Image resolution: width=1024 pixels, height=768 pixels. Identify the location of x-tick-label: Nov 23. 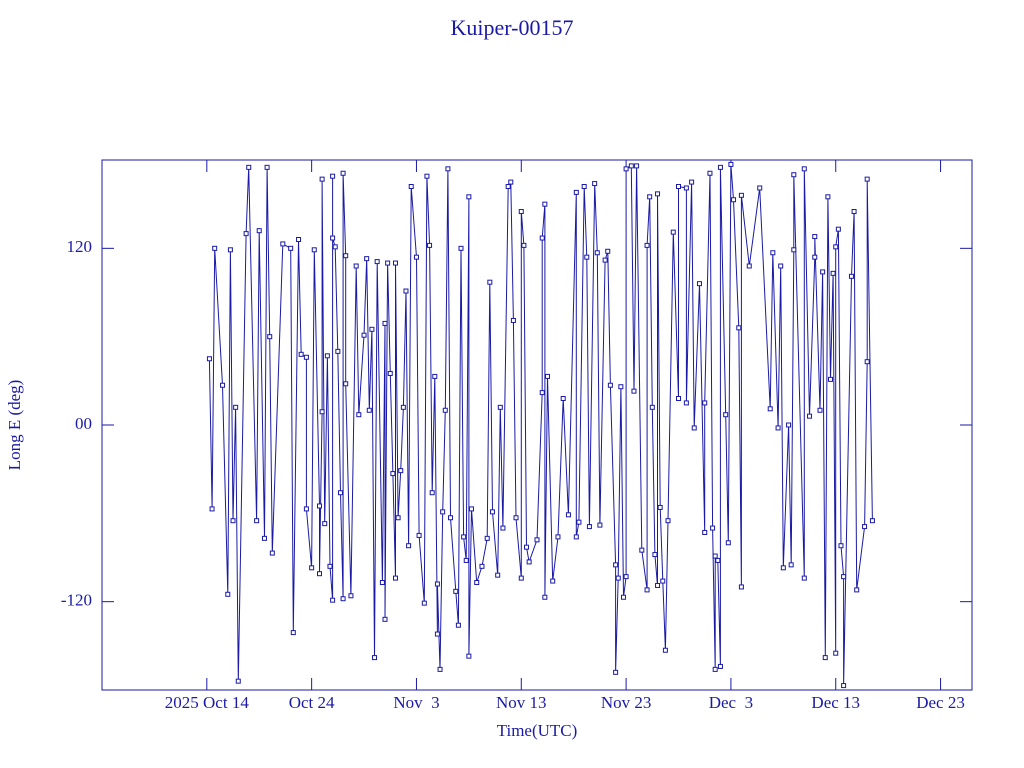
(626, 702).